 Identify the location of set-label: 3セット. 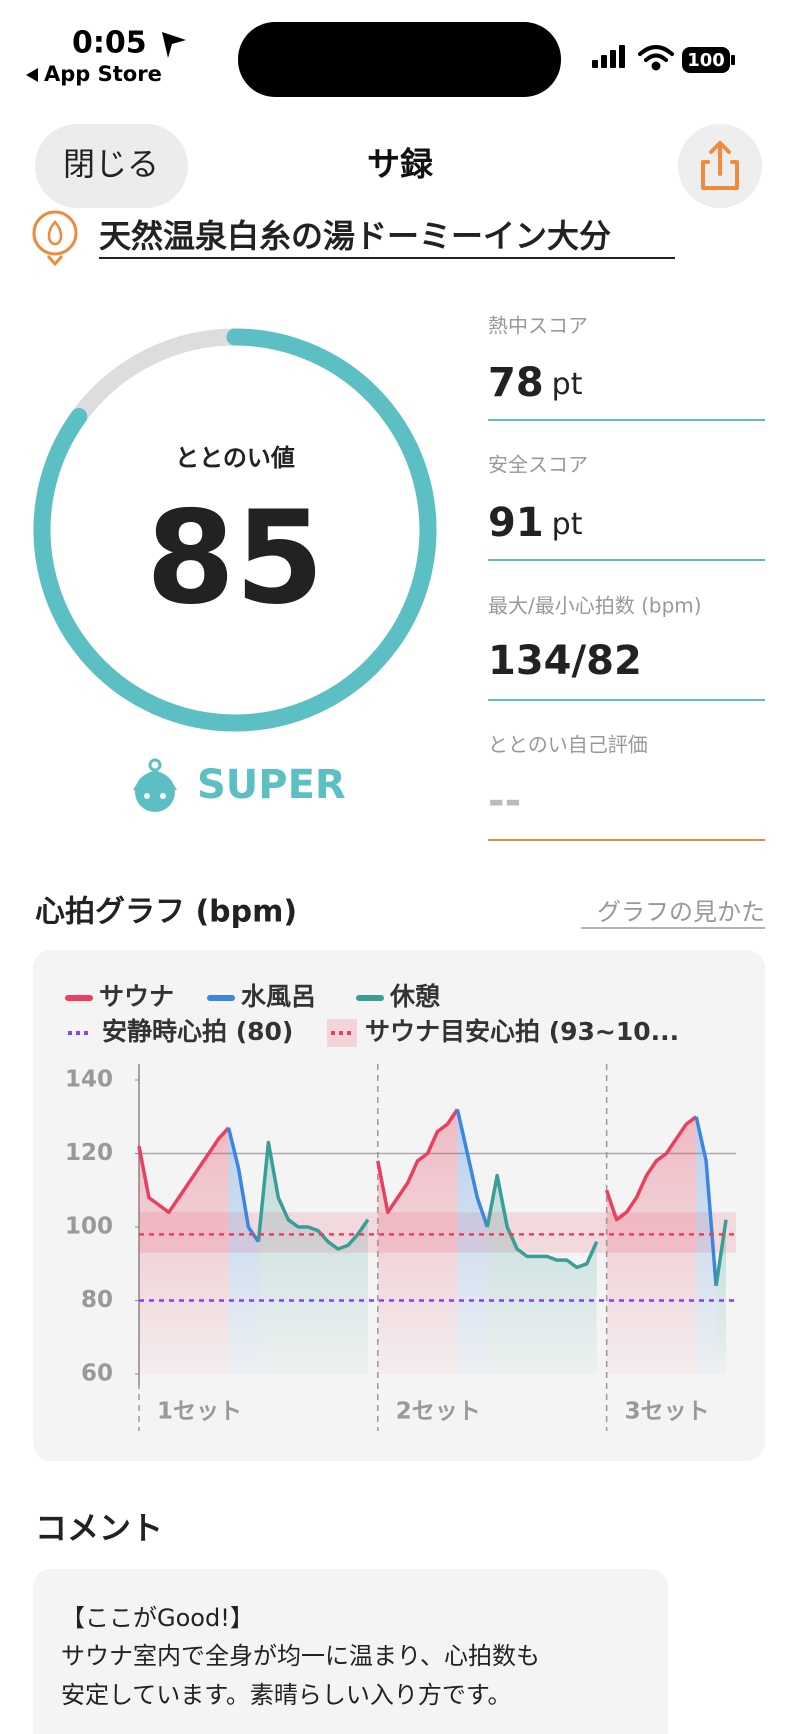
(667, 1412).